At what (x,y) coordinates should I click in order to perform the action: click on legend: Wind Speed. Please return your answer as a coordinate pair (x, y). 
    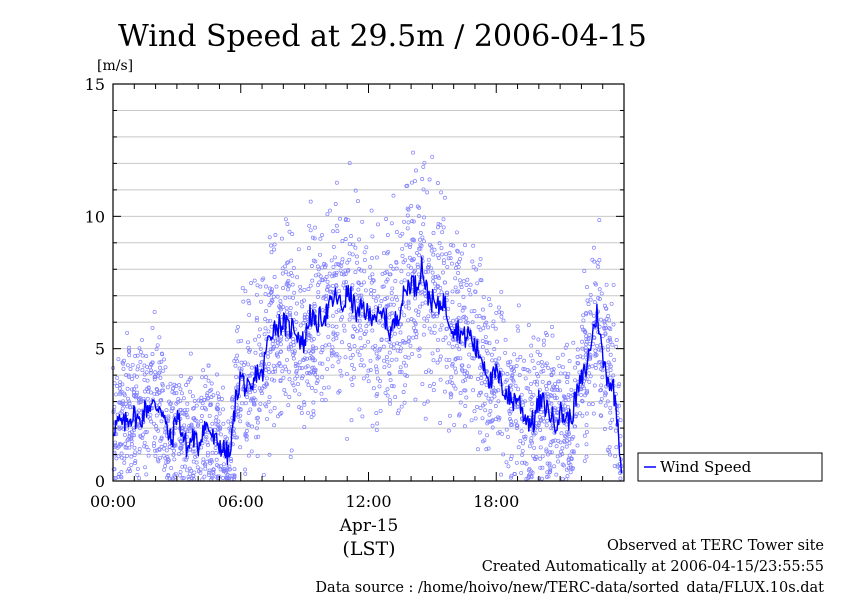
    Looking at the image, I should click on (730, 467).